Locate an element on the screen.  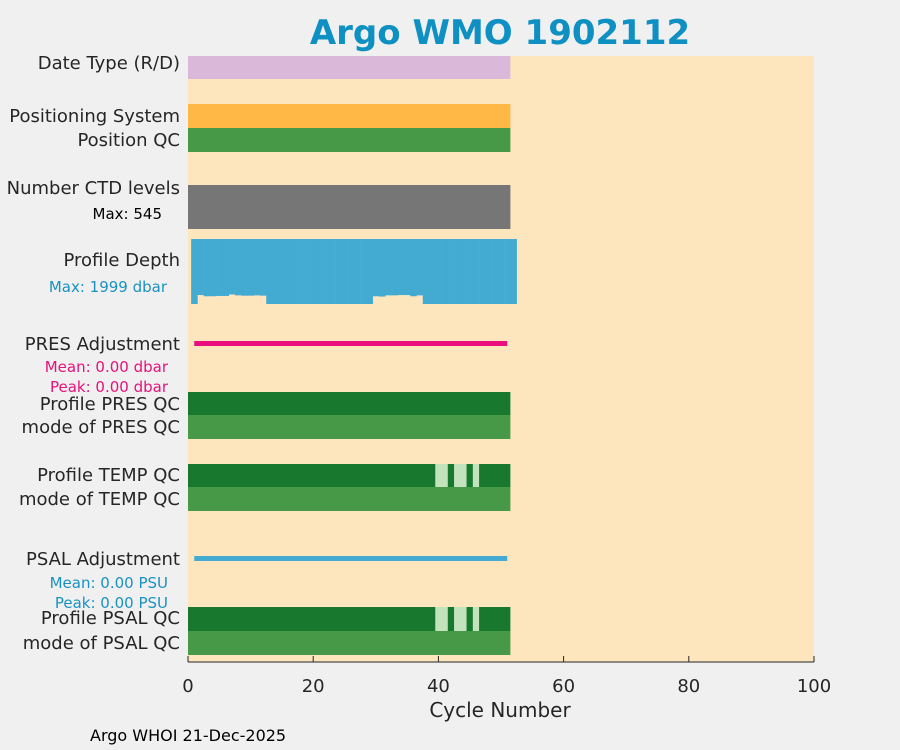
position-qc-bar is located at coordinates (349, 140).